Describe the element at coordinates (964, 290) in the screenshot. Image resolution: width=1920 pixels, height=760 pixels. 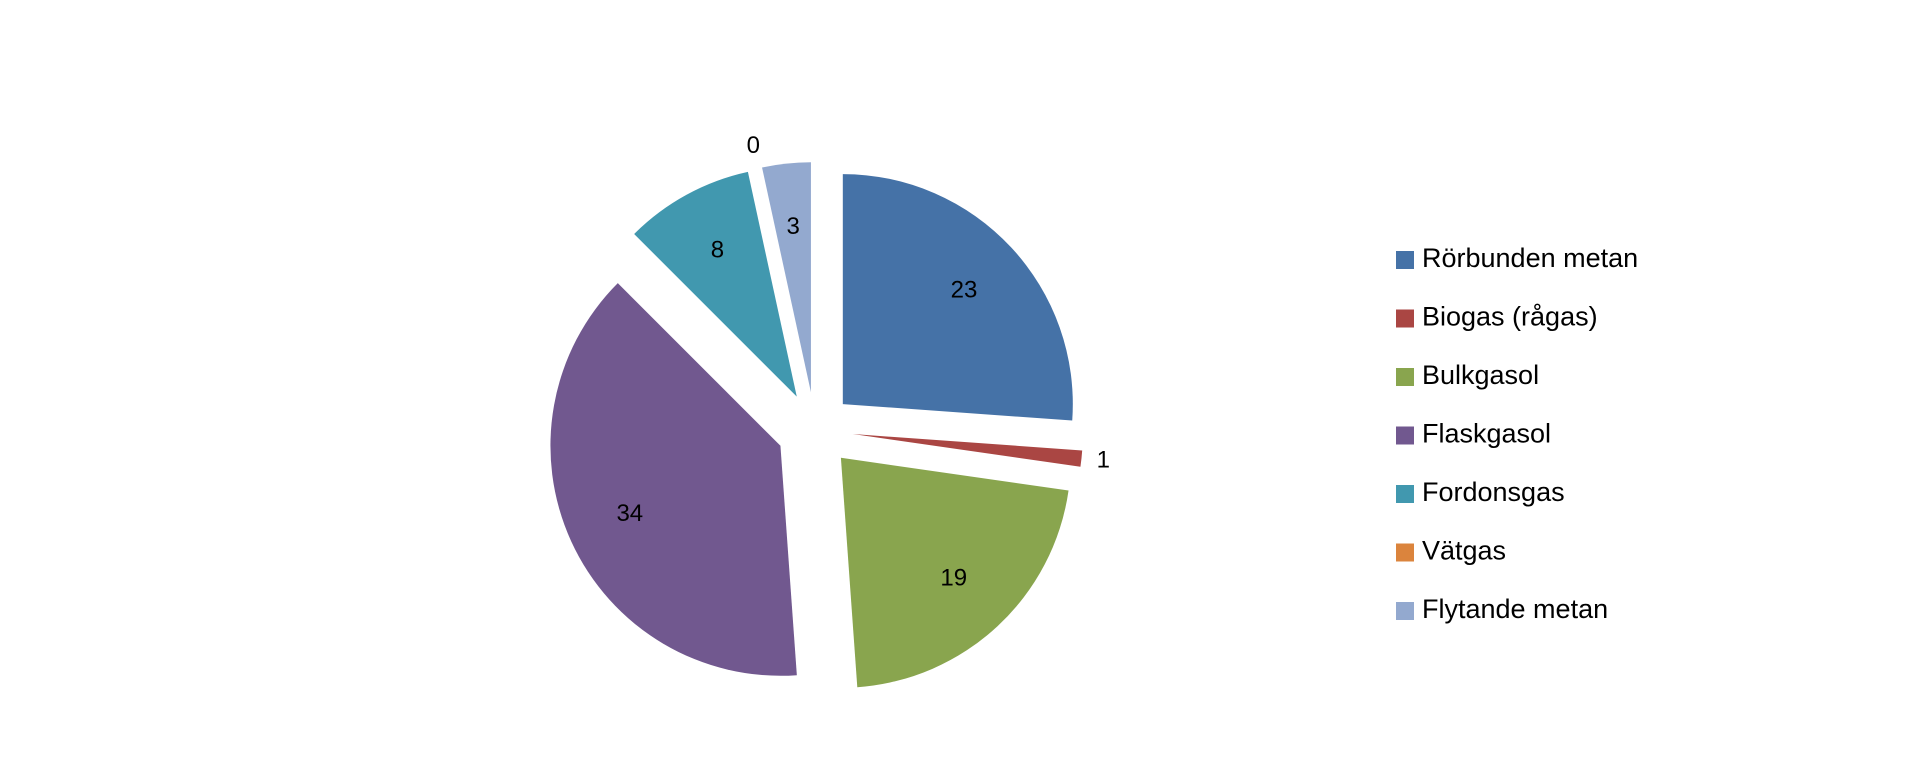
I see `data-label: 23` at that location.